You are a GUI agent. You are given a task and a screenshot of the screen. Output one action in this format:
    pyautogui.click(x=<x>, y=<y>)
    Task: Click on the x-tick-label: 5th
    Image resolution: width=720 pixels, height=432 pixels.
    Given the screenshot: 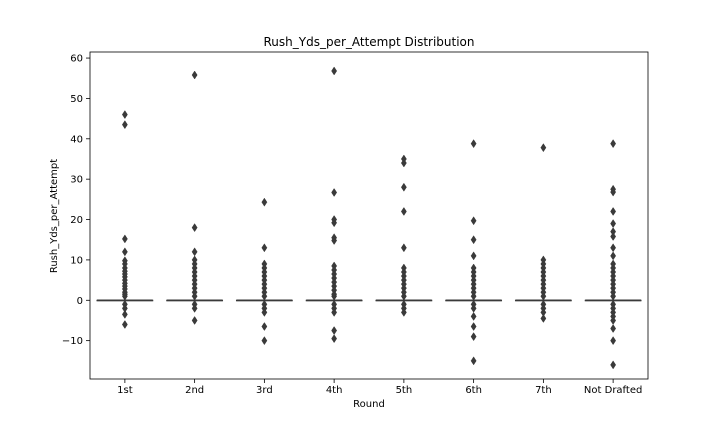 What is the action you would take?
    pyautogui.click(x=404, y=390)
    